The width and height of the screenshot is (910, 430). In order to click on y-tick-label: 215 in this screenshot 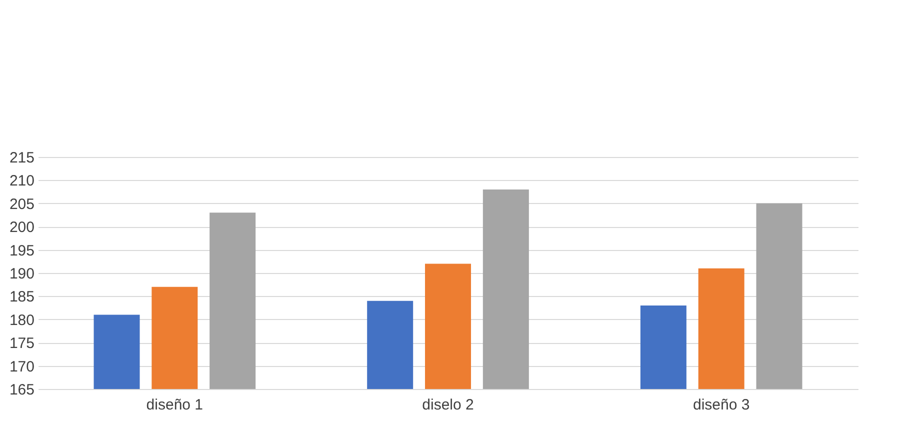, I will do `click(21, 158)`.